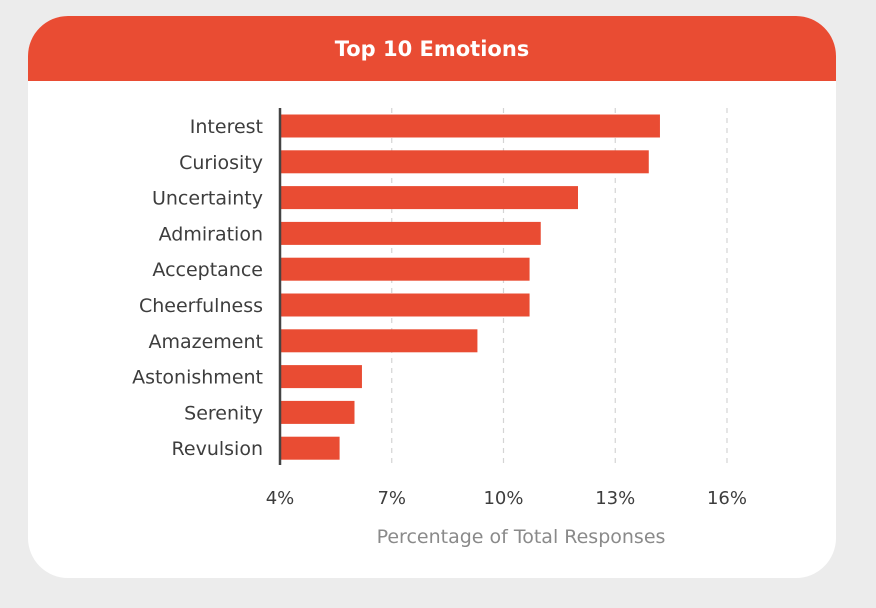 This screenshot has width=876, height=608. Describe the element at coordinates (197, 378) in the screenshot. I see `category-label: Astonishment` at that location.